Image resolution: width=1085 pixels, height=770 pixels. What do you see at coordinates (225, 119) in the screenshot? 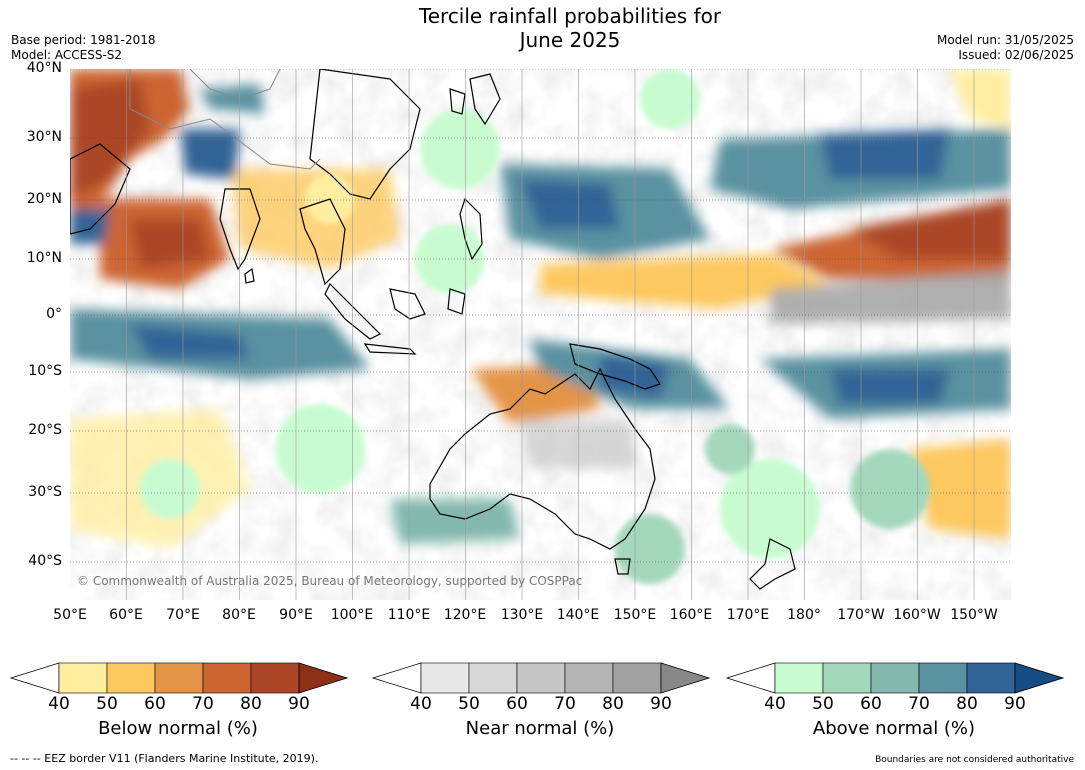
I see `country-borders` at bounding box center [225, 119].